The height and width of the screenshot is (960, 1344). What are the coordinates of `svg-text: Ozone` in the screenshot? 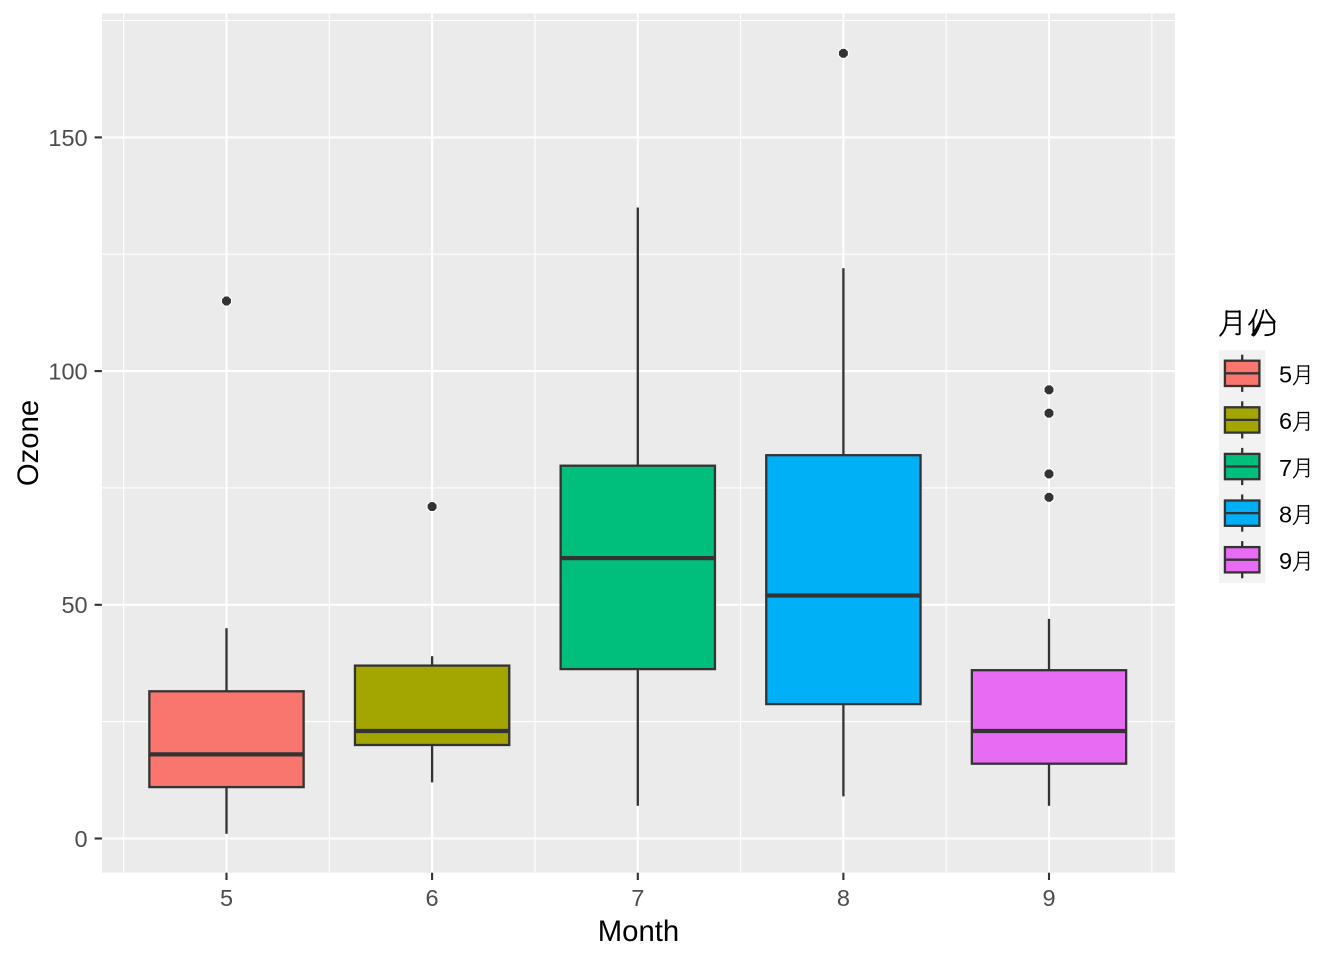 It's located at (28, 443).